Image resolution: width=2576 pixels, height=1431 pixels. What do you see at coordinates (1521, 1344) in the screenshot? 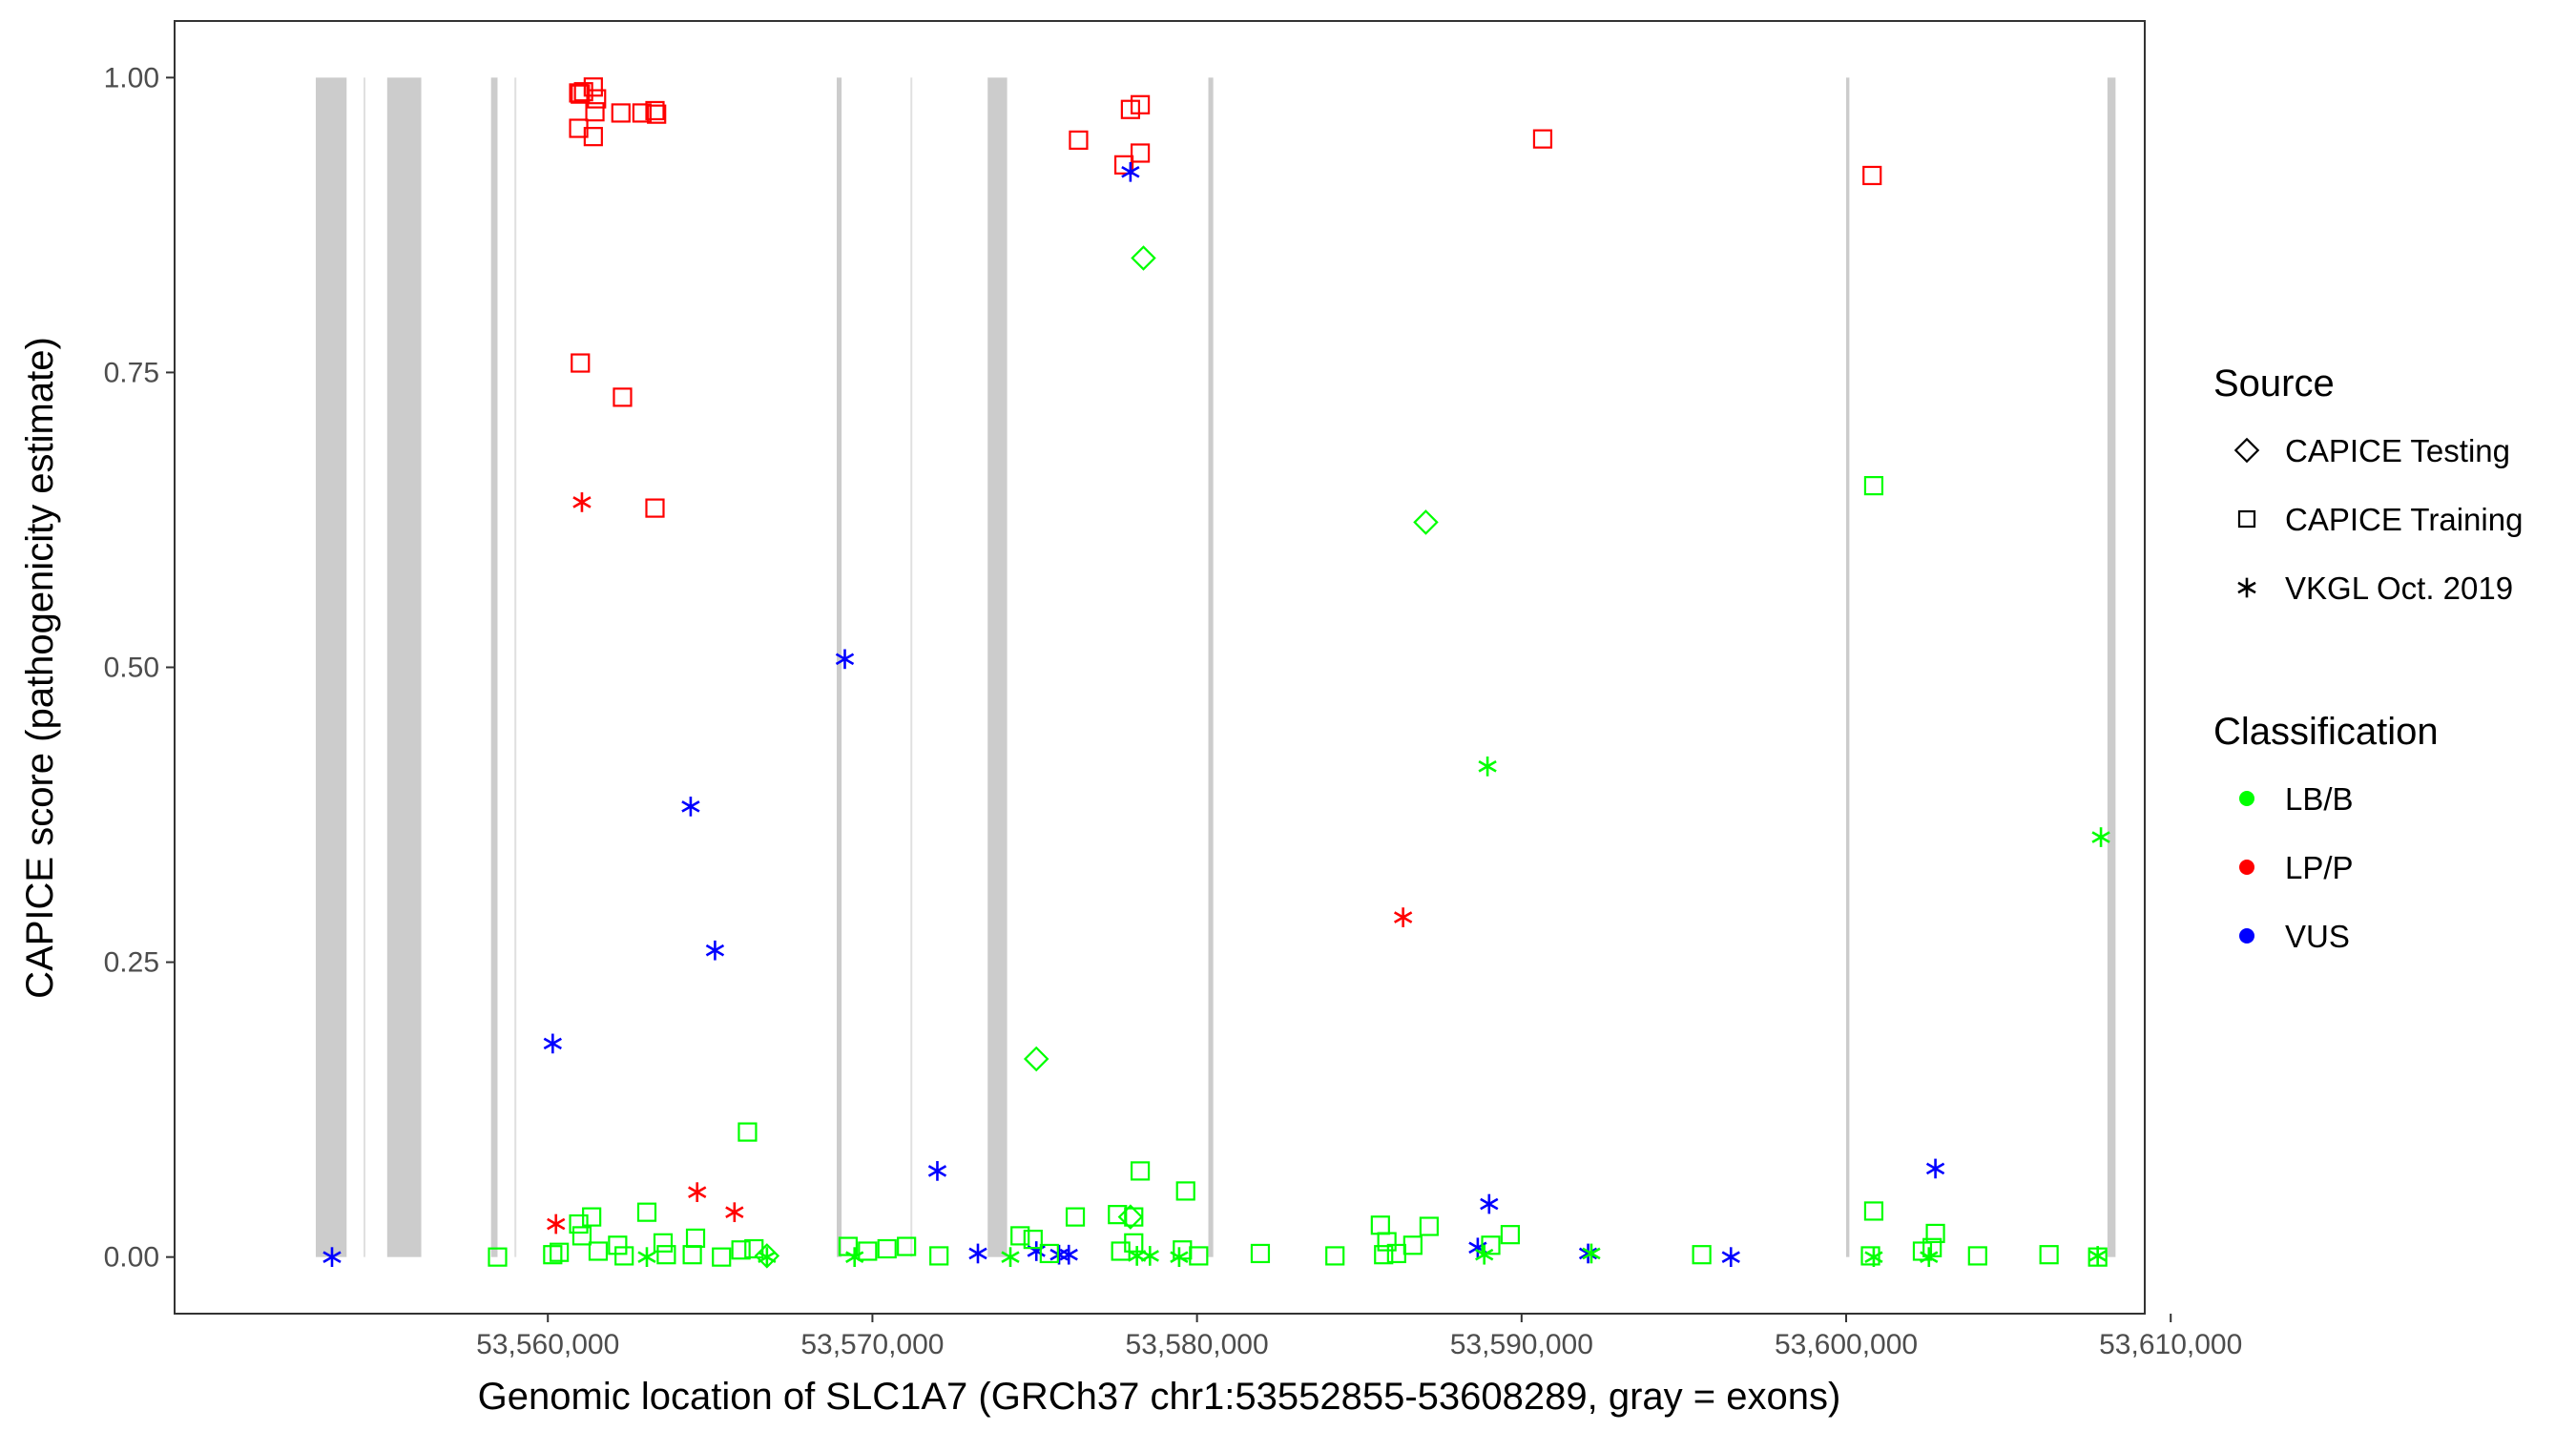
I see `x-tick-label: 53,590,000` at bounding box center [1521, 1344].